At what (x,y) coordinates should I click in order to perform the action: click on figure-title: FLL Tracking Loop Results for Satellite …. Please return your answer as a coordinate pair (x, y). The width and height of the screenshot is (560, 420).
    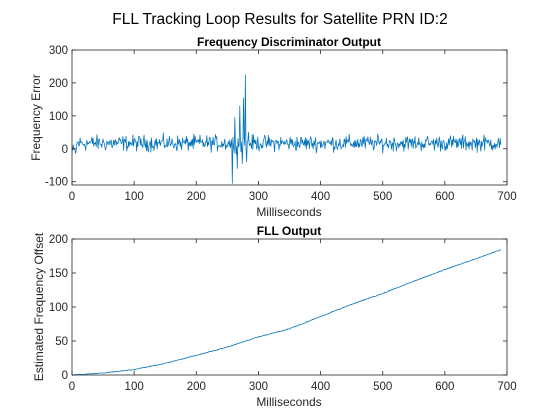
    Looking at the image, I should click on (279, 19).